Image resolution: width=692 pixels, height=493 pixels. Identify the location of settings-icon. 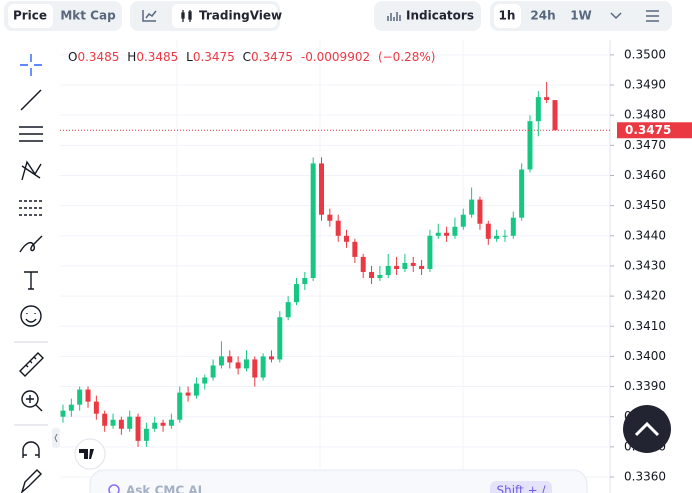
(652, 16).